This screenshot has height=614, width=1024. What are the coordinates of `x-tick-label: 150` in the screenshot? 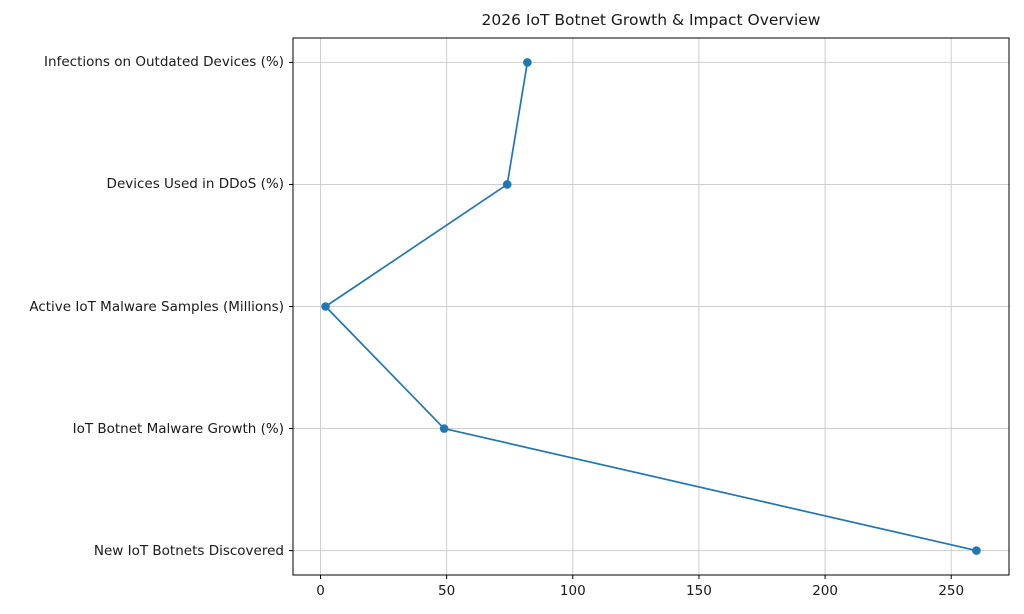 It's located at (699, 591).